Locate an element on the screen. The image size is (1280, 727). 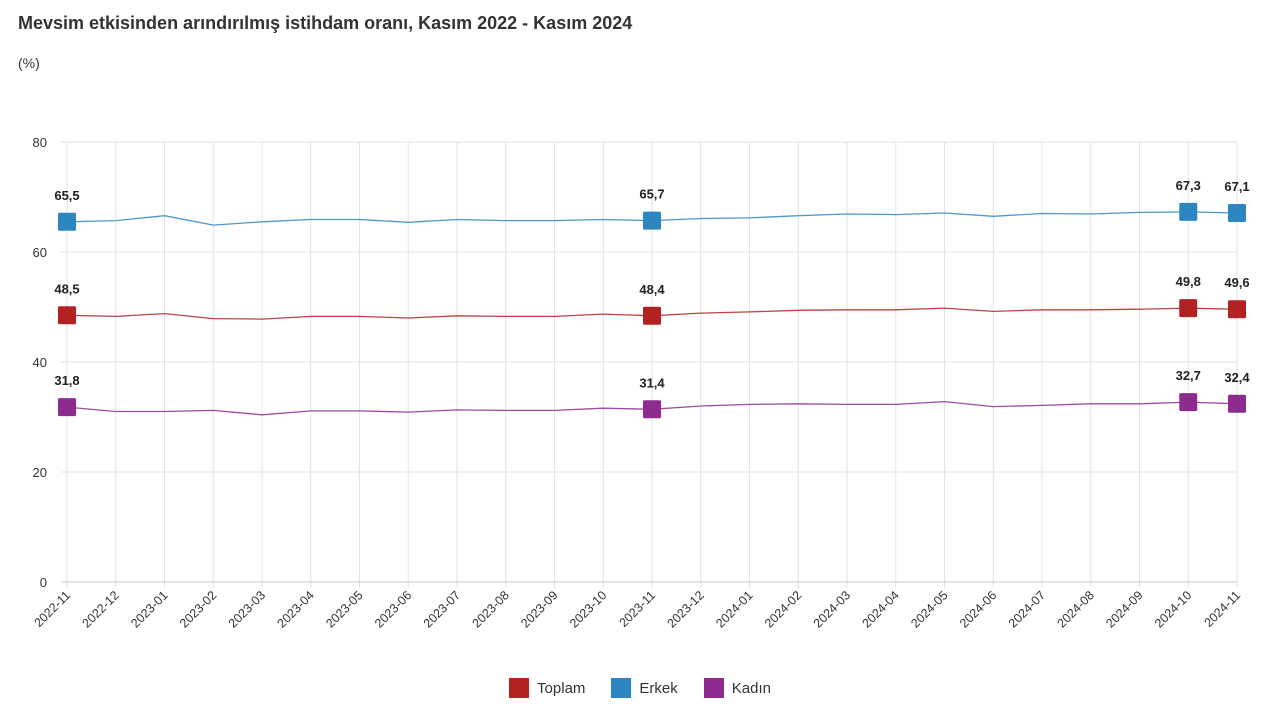
x-tick-label: 2024-09 is located at coordinates (1124, 609).